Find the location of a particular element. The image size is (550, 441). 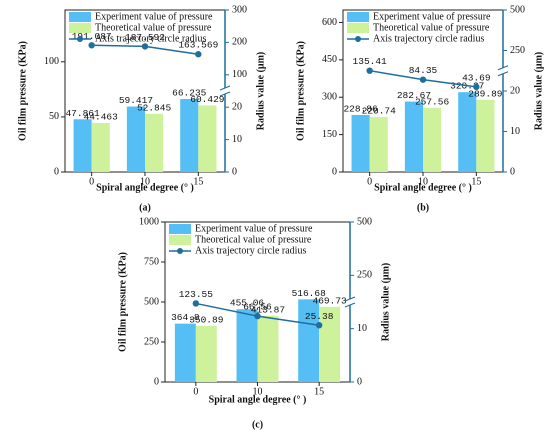

y-tick-label: 300 is located at coordinates (329, 97).